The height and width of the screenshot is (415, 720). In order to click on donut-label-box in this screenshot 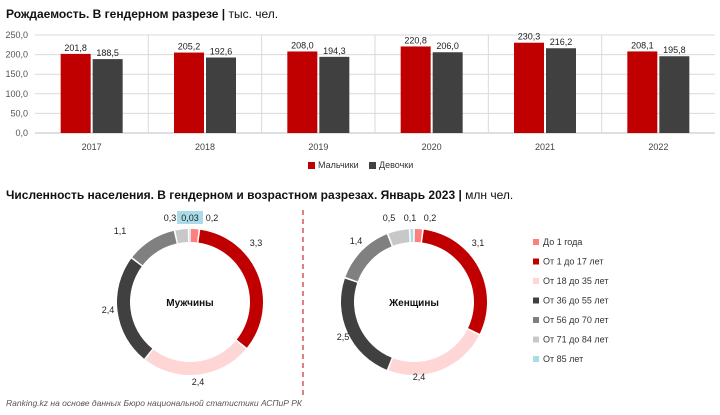, I will do `click(190, 217)`.